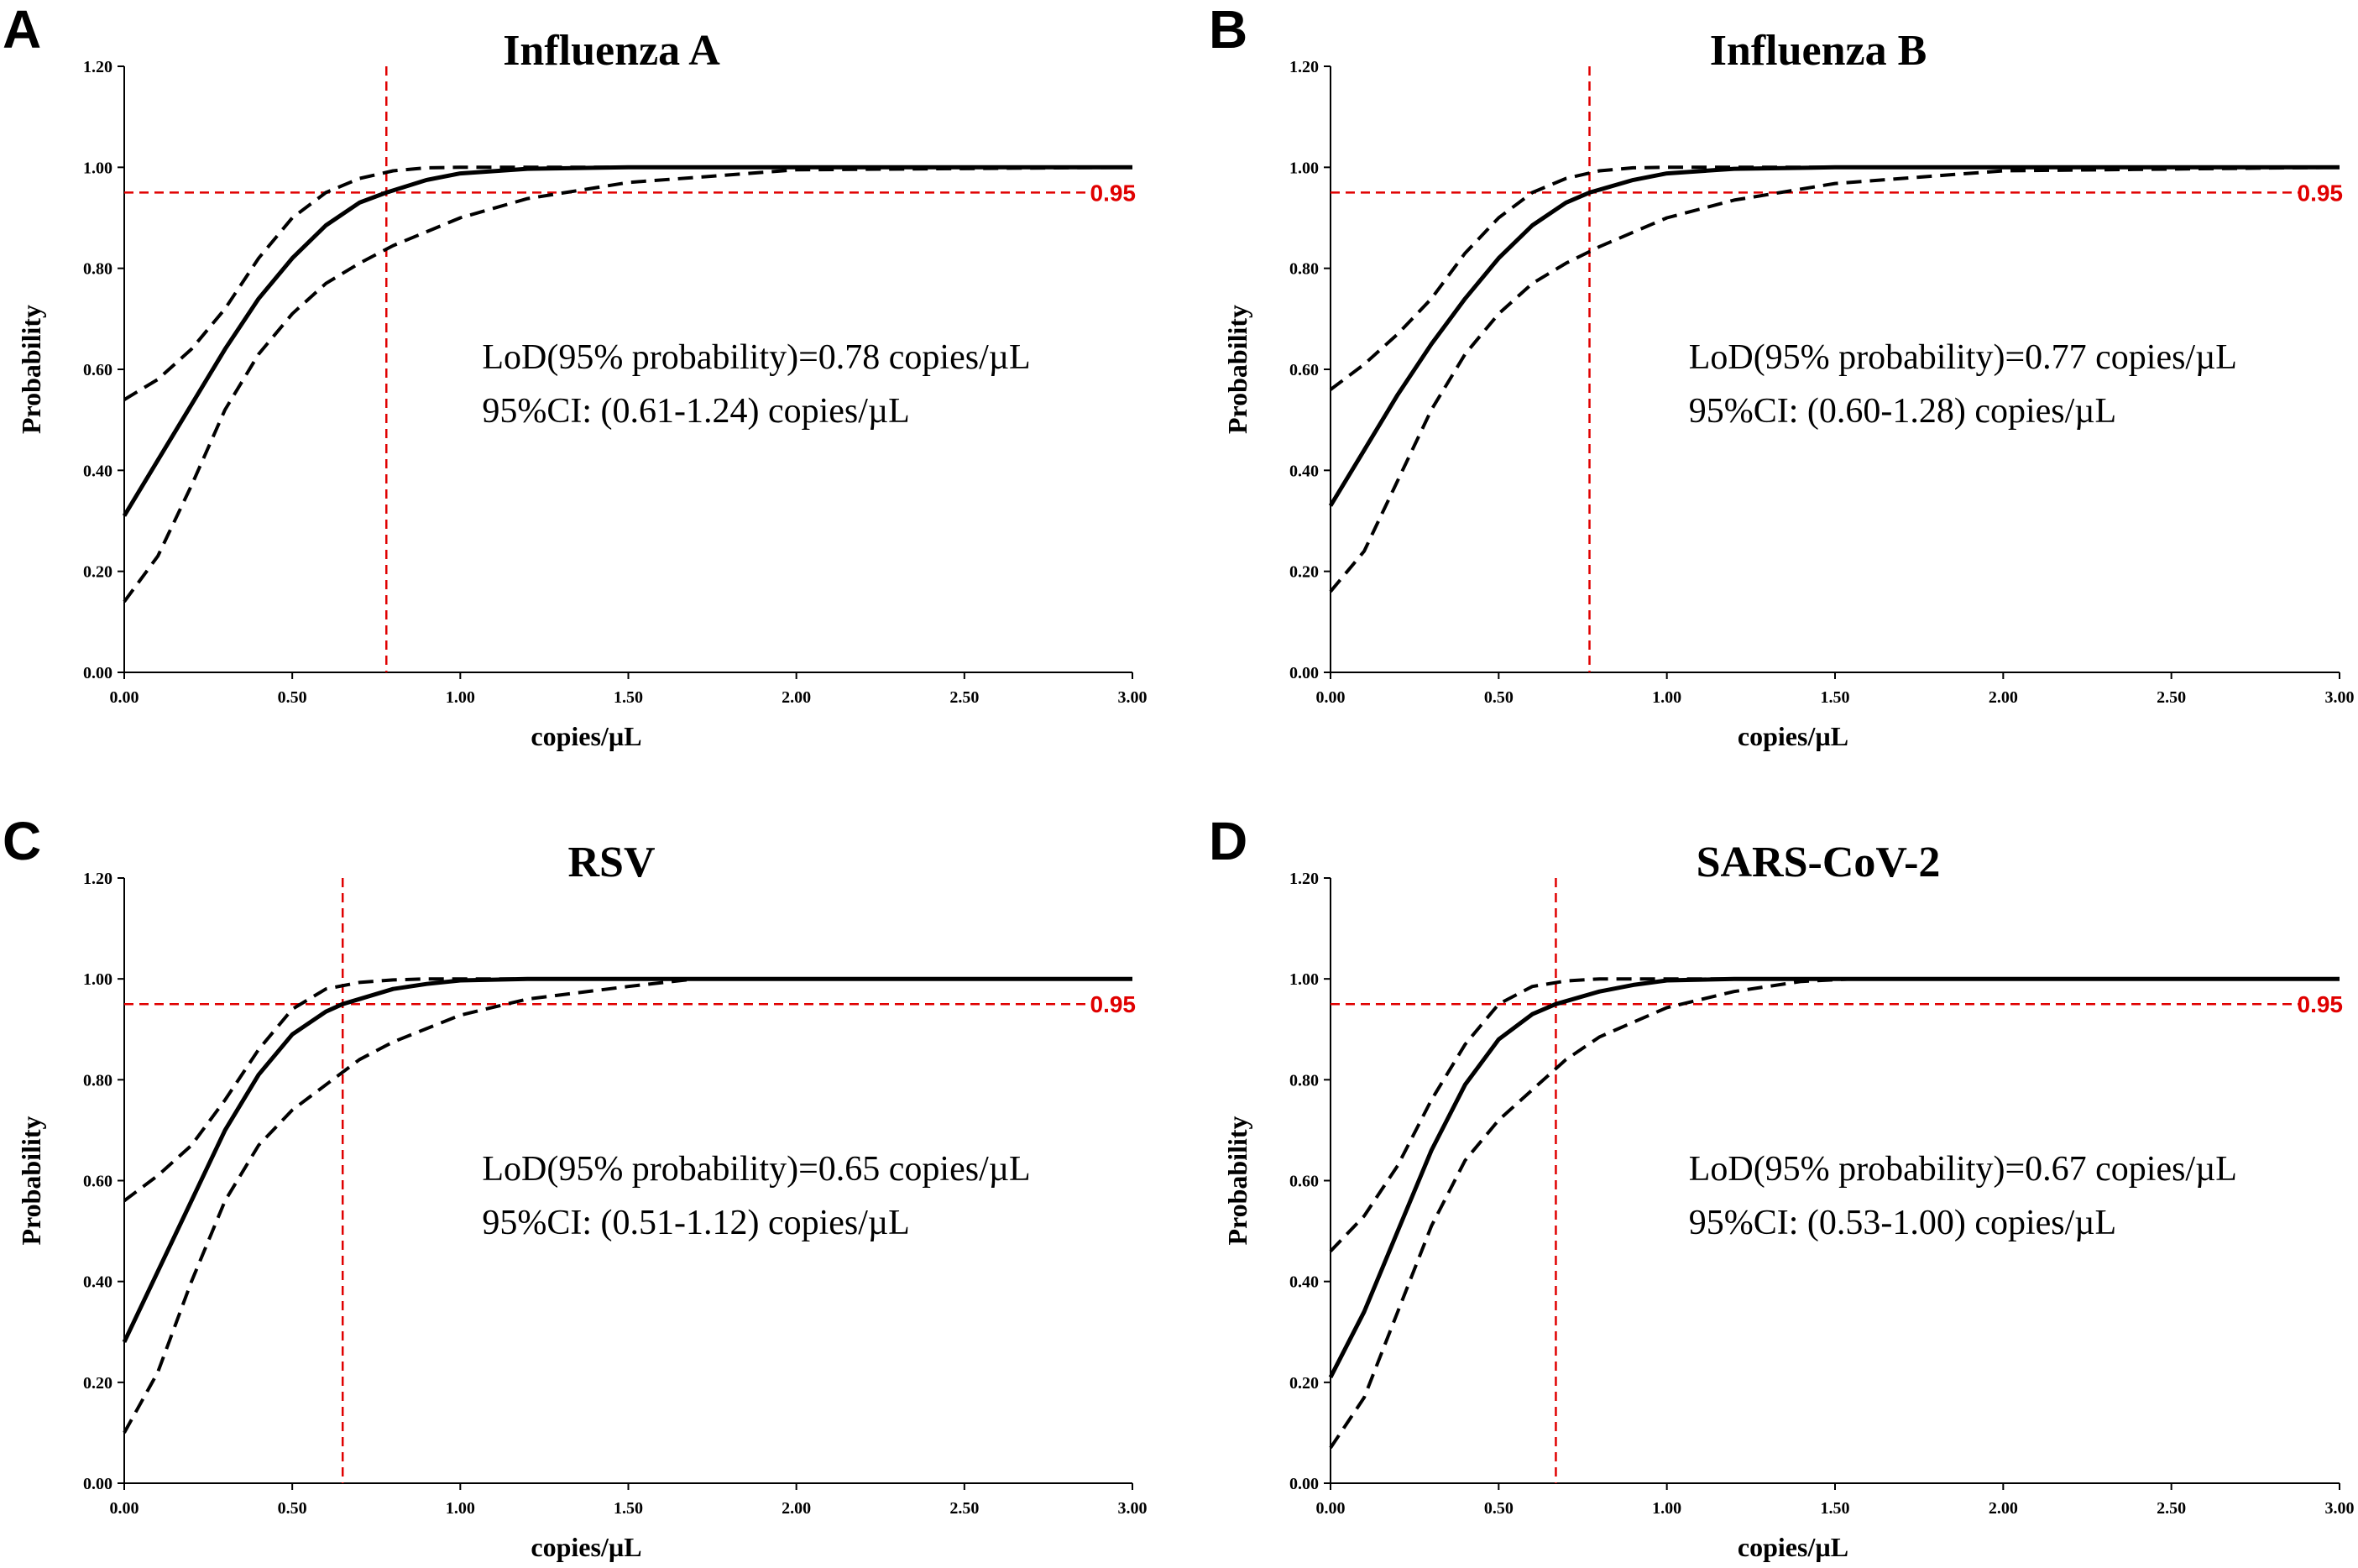  I want to click on panel-label: B, so click(1228, 30).